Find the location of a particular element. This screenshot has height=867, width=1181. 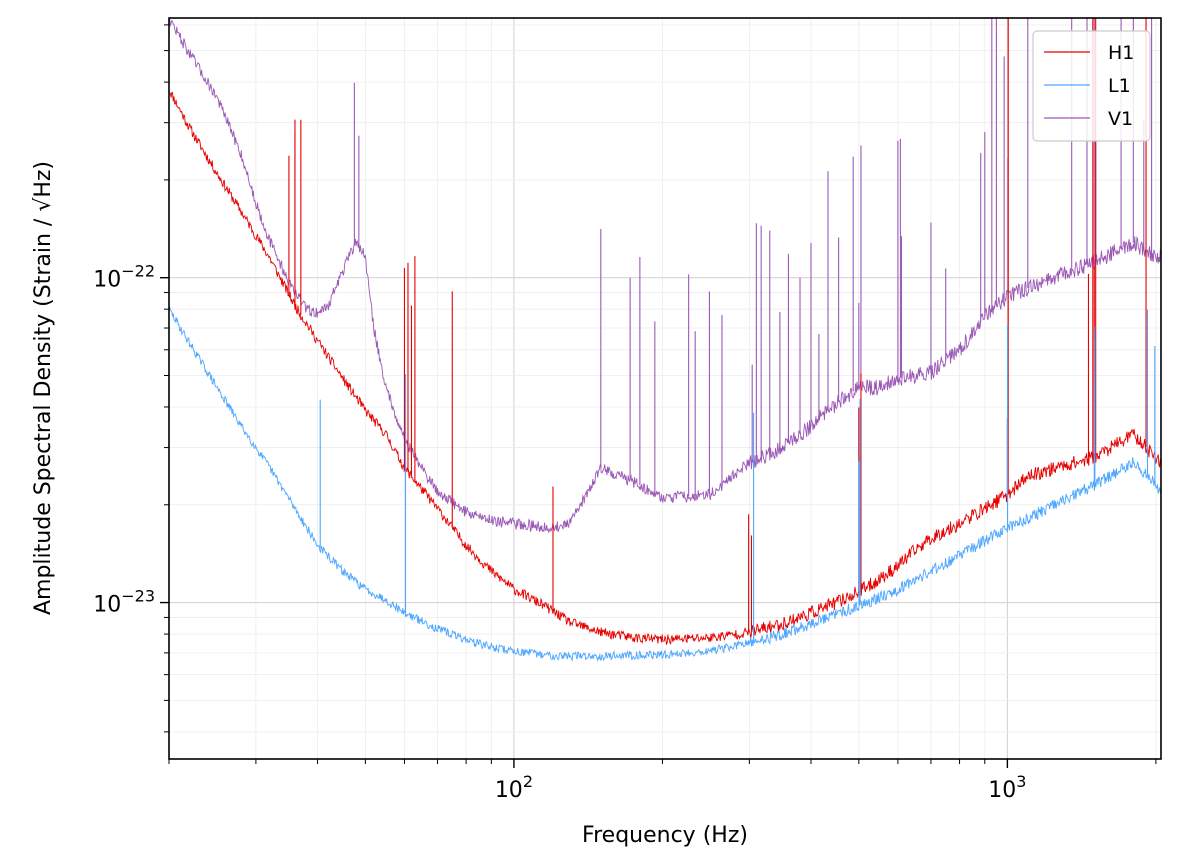

legend: H1 L1 V1 is located at coordinates (1091, 86).